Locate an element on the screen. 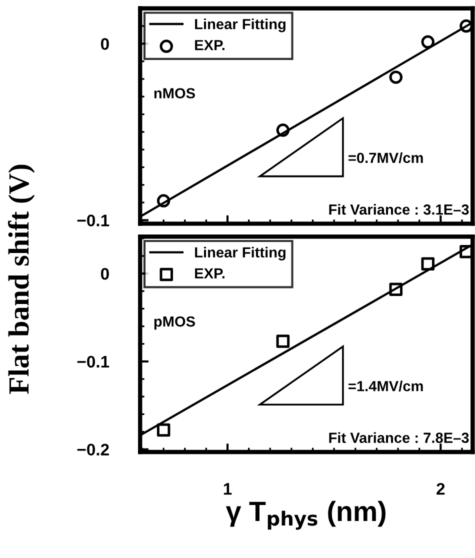 The image size is (475, 558). y-axis-title: Flat band shift (V) is located at coordinates (21, 279).